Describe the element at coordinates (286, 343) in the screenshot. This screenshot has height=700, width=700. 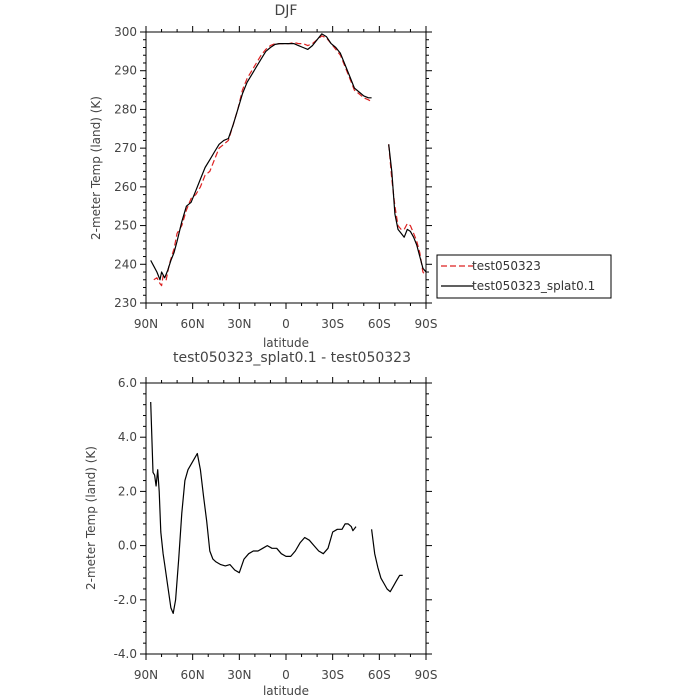
I see `top-x-axis-label: latitude` at that location.